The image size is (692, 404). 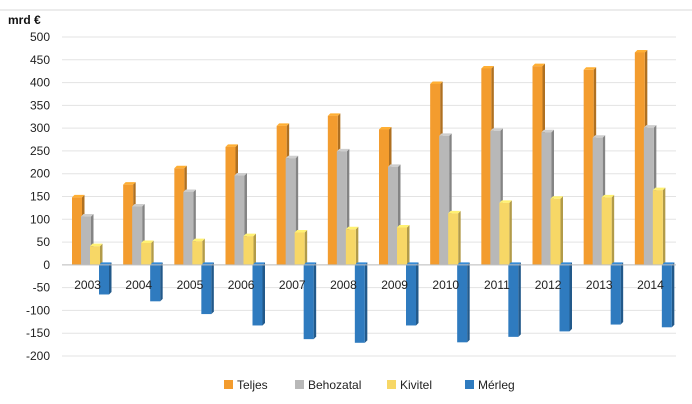 I want to click on x-category-label: 2008, so click(x=343, y=285).